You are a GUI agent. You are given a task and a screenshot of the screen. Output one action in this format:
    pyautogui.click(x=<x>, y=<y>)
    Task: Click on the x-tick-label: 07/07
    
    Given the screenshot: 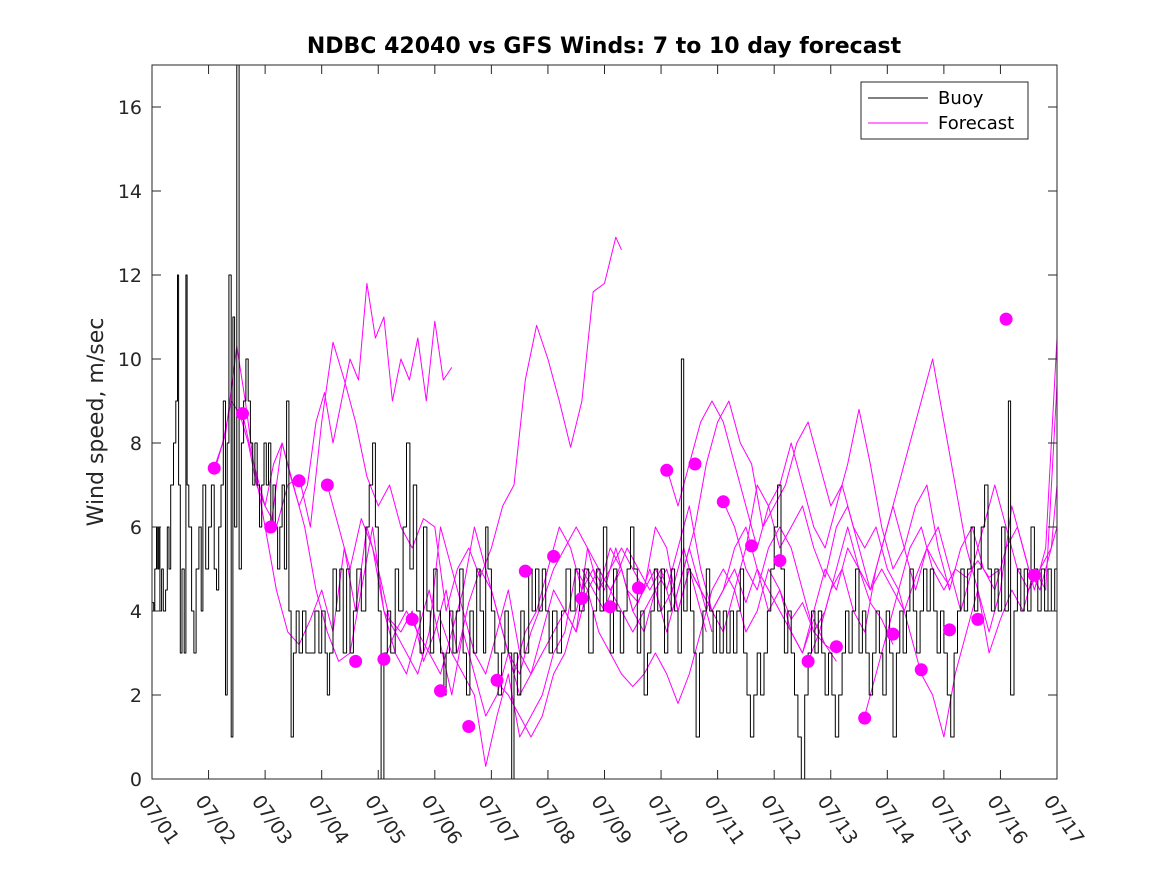 What is the action you would take?
    pyautogui.click(x=497, y=819)
    